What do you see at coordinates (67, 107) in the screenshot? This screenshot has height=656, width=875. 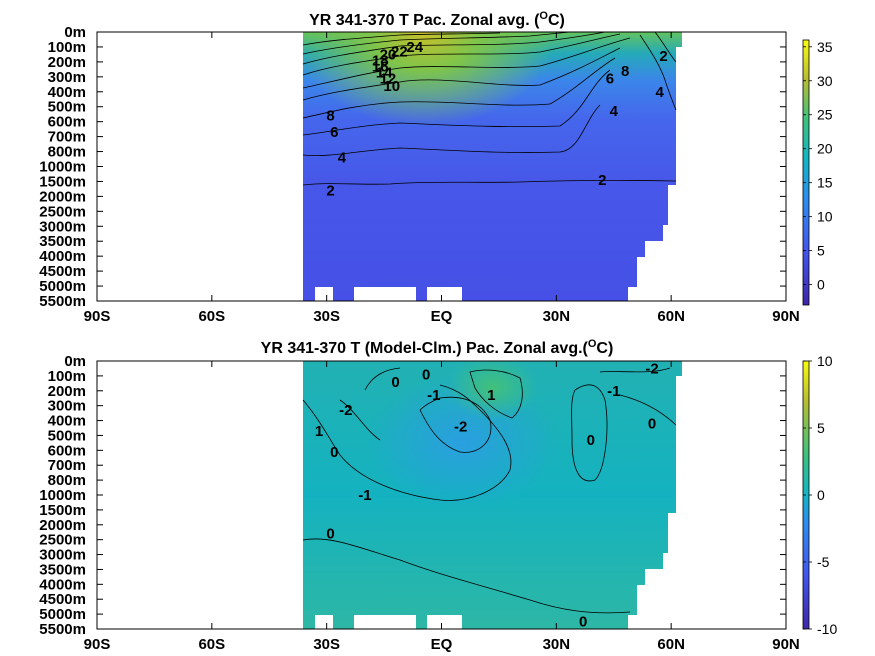 I see `y-tick-label: 500m` at bounding box center [67, 107].